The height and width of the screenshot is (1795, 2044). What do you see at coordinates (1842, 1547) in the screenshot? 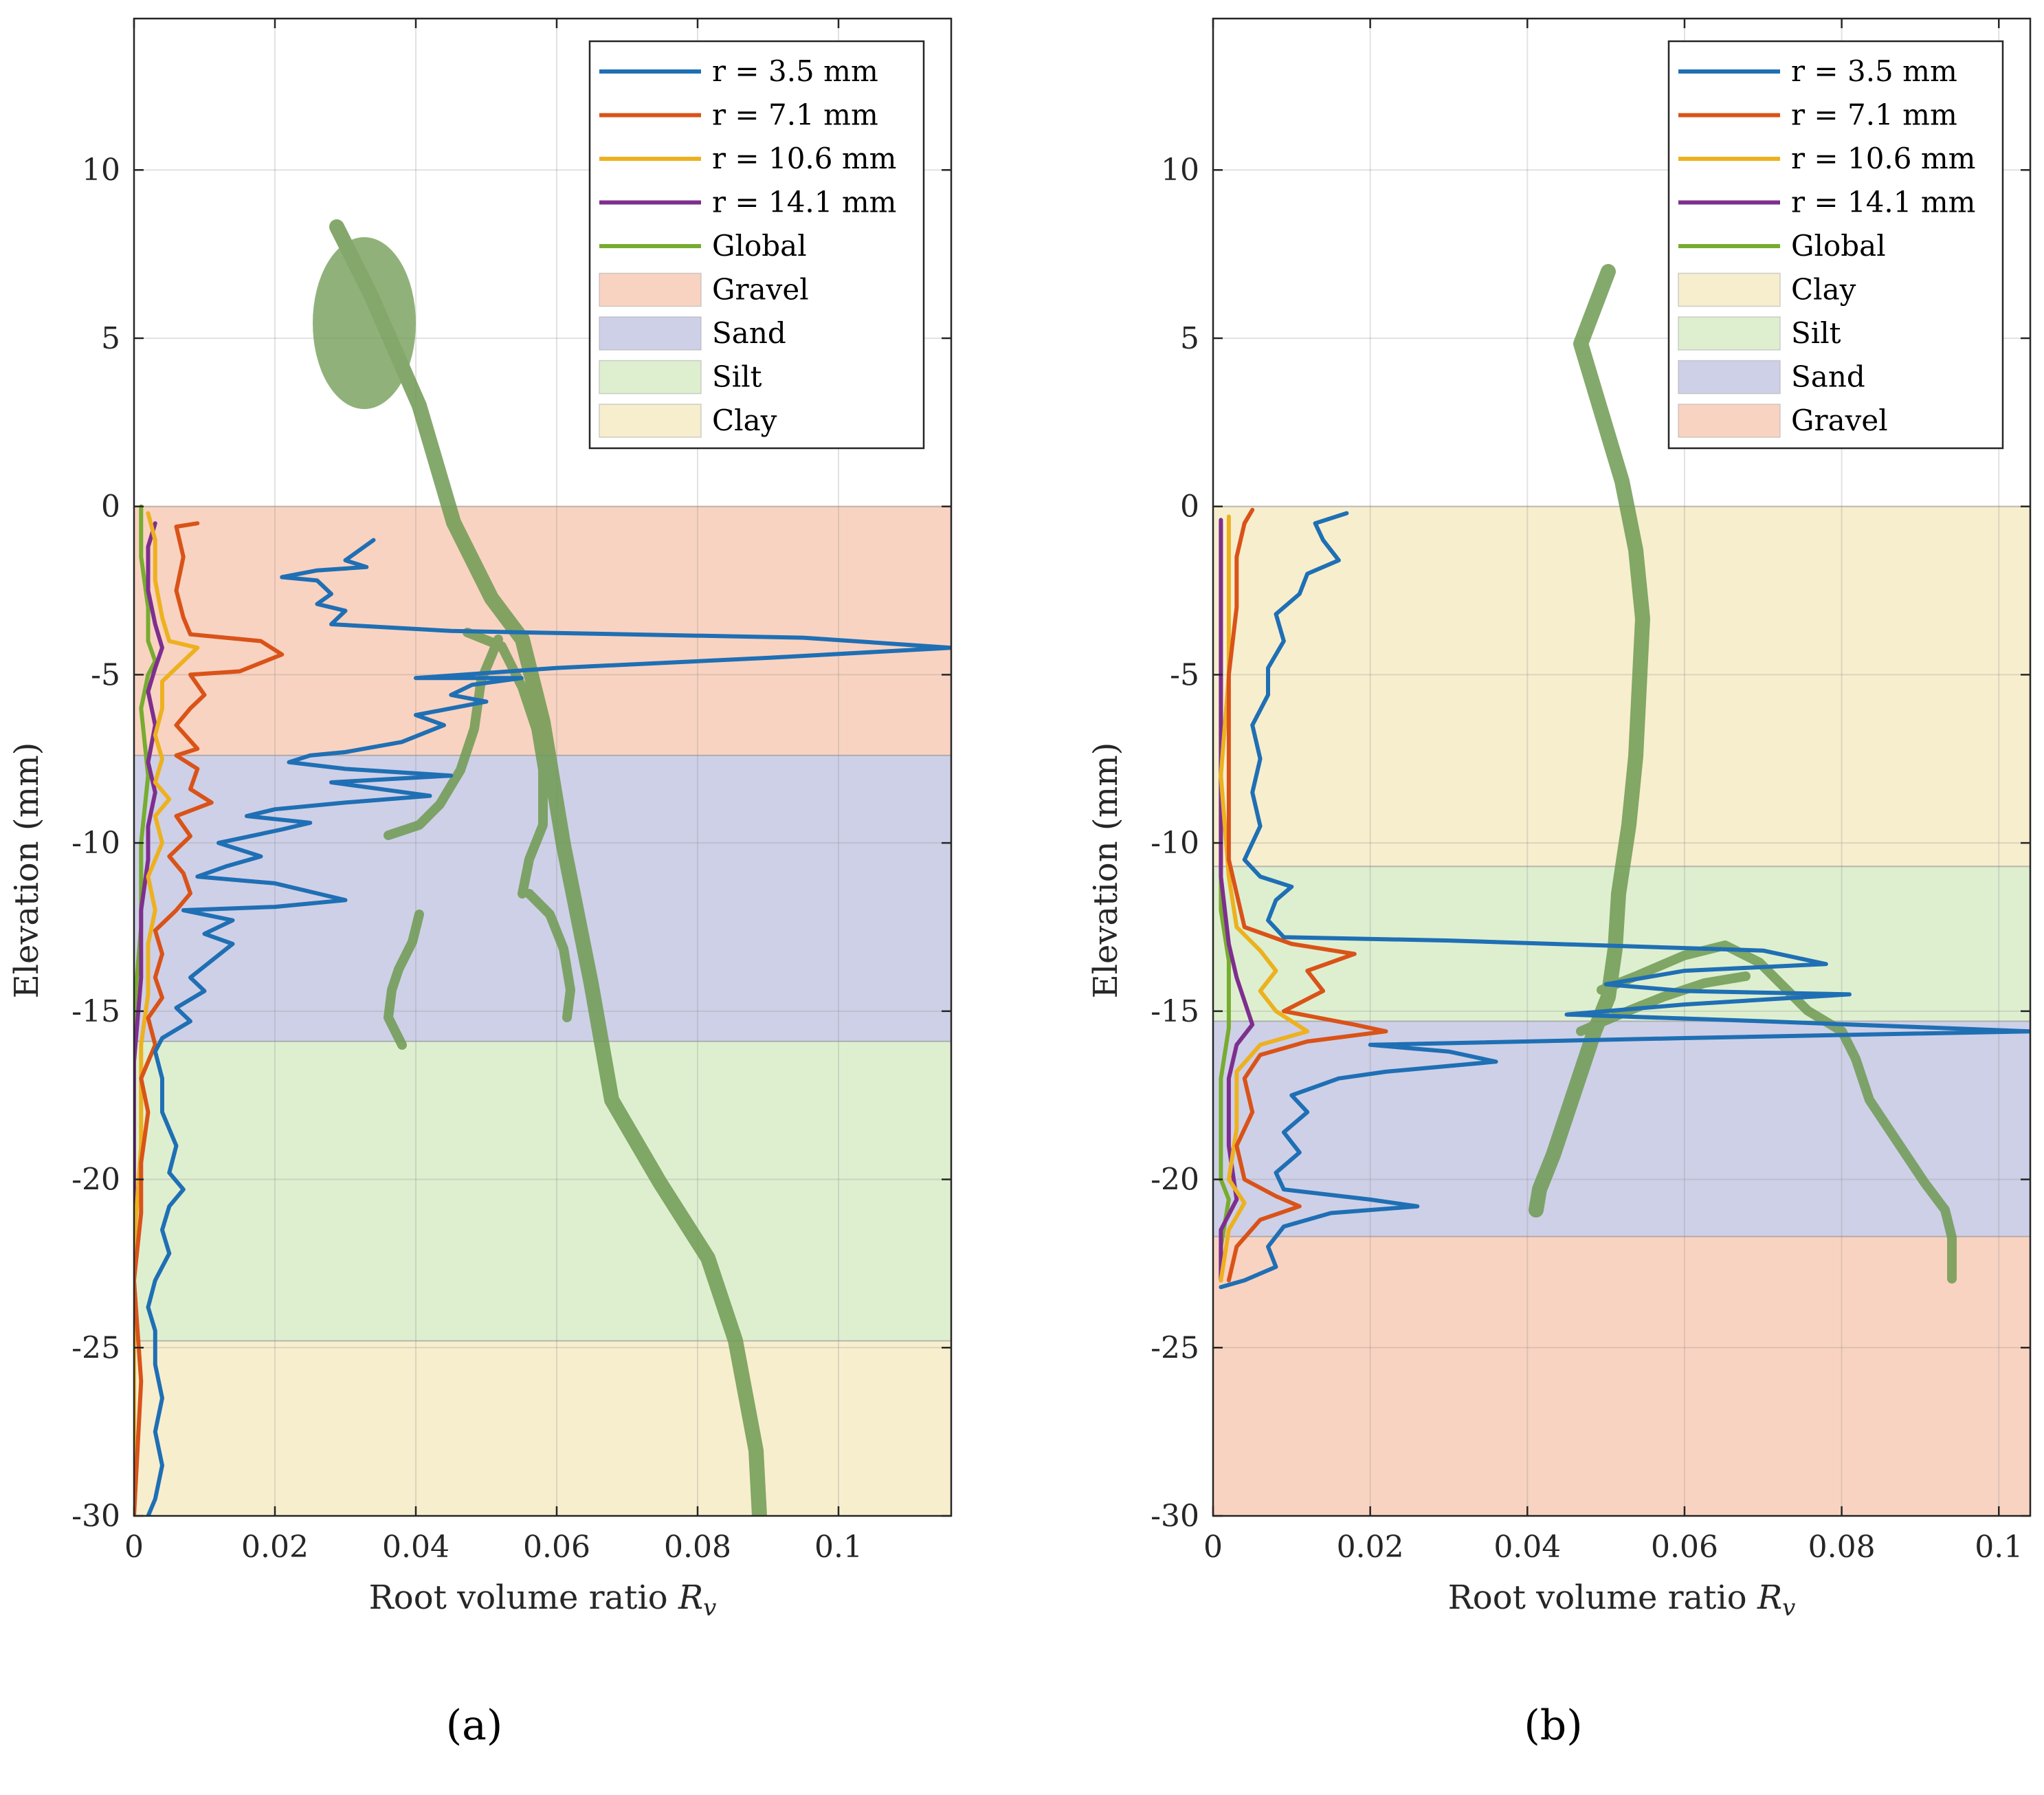
I see `panel-b-xtick-label: 0.08` at bounding box center [1842, 1547].